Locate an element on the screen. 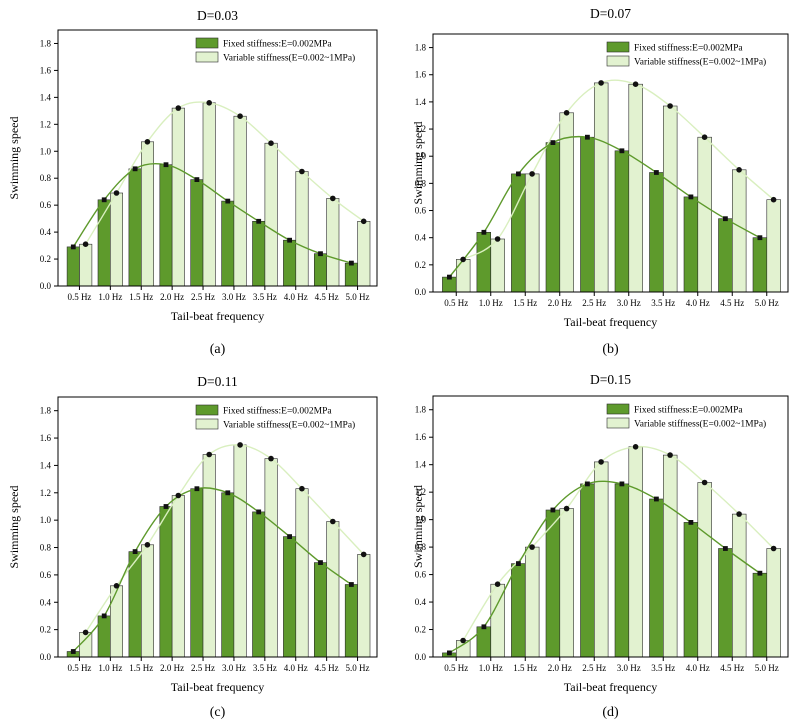 This screenshot has height=727, width=795. x-tick-label: 5.0 Hz is located at coordinates (767, 668).